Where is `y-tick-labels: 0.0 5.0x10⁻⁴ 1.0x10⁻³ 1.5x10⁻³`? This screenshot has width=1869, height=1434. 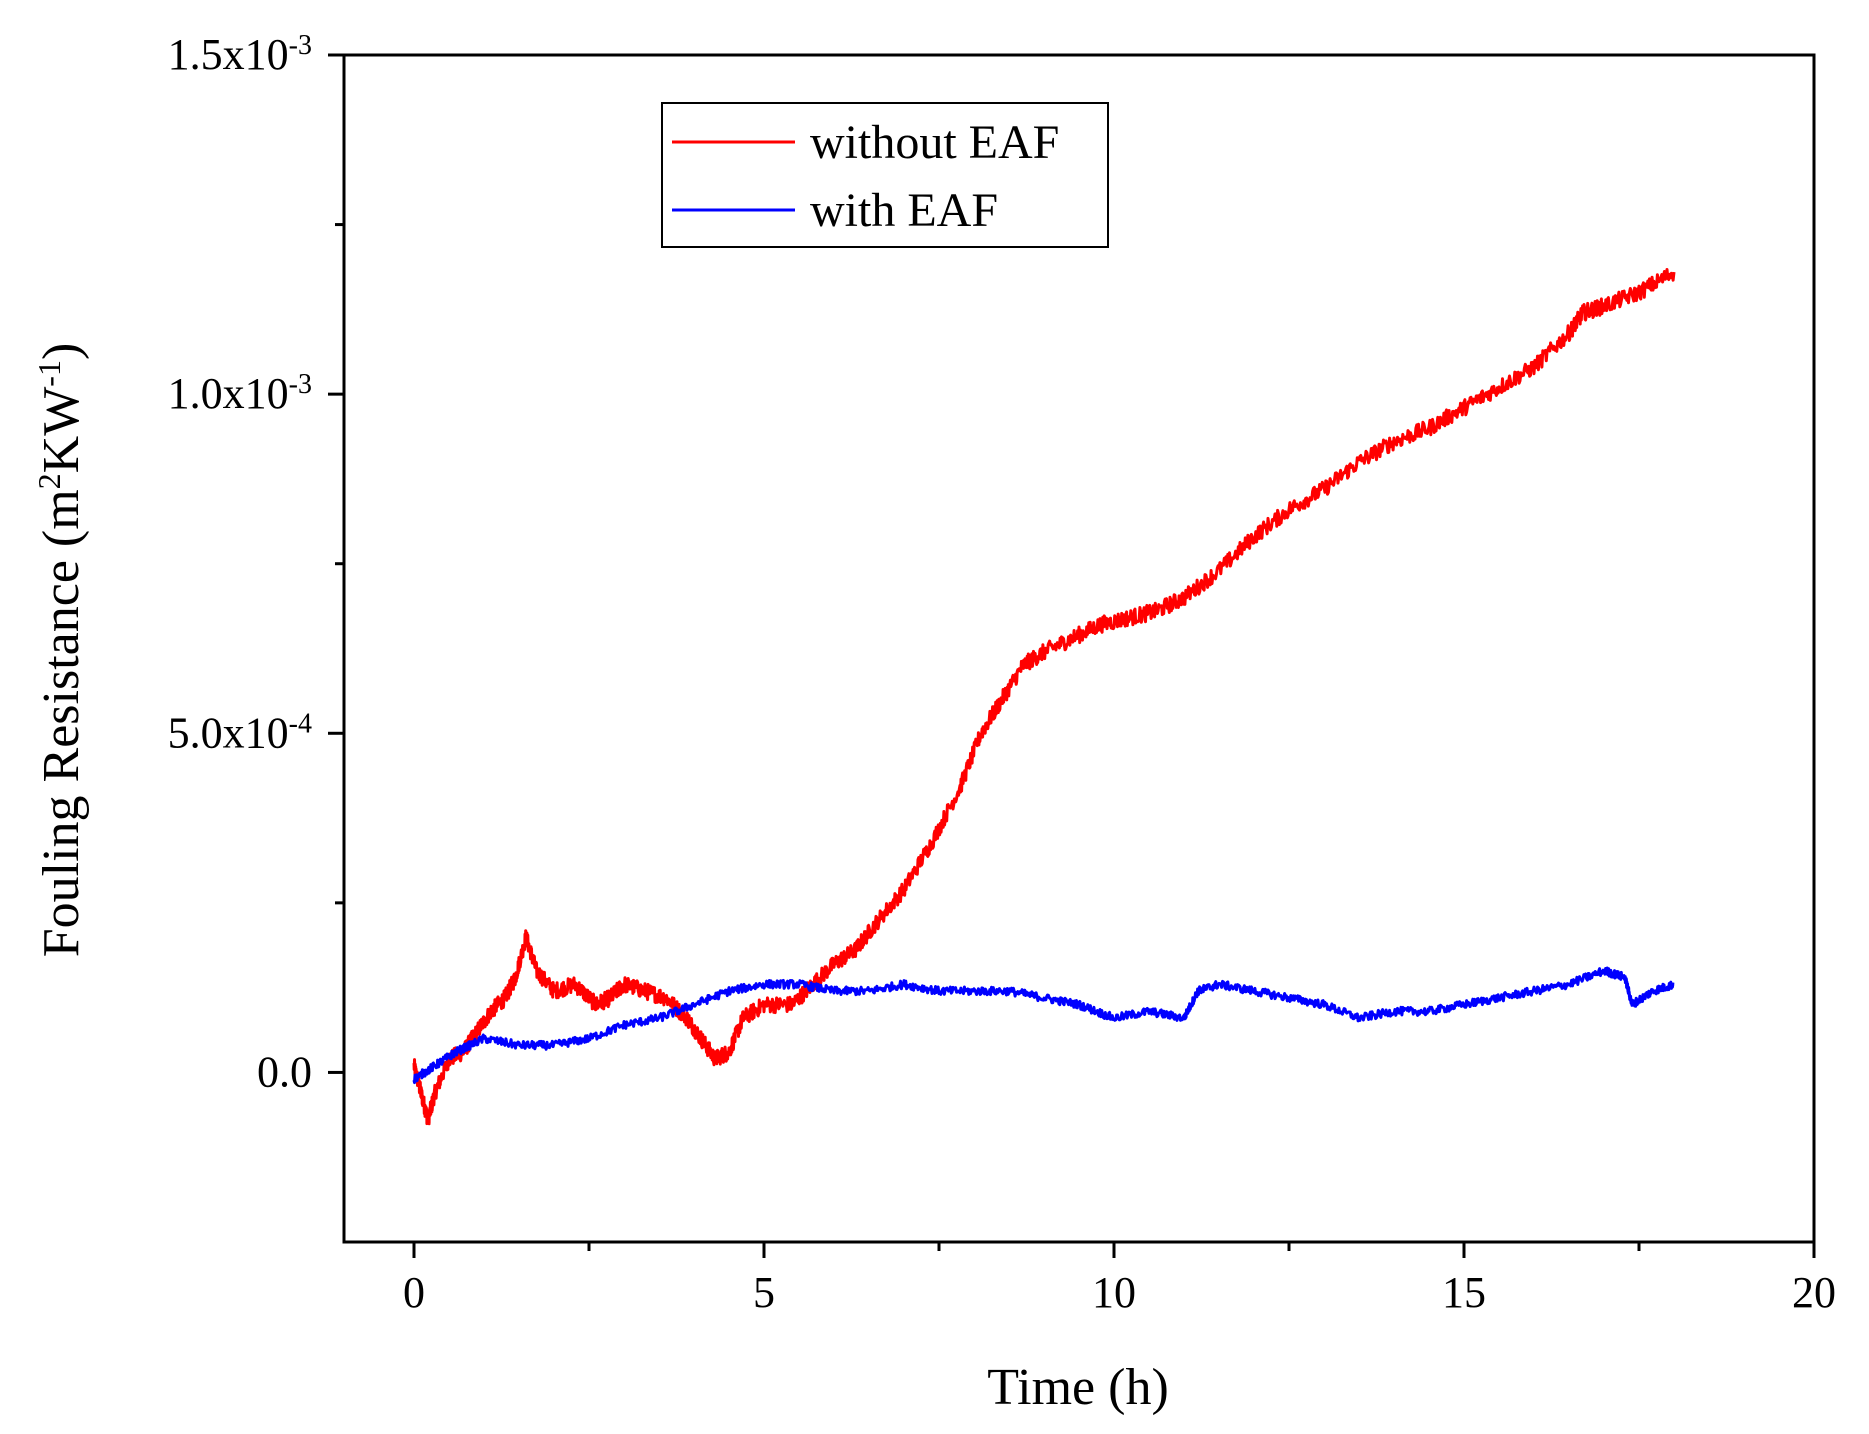 y-tick-labels: 0.0 5.0x10⁻⁴ 1.0x10⁻³ 1.5x10⁻³ is located at coordinates (240, 563).